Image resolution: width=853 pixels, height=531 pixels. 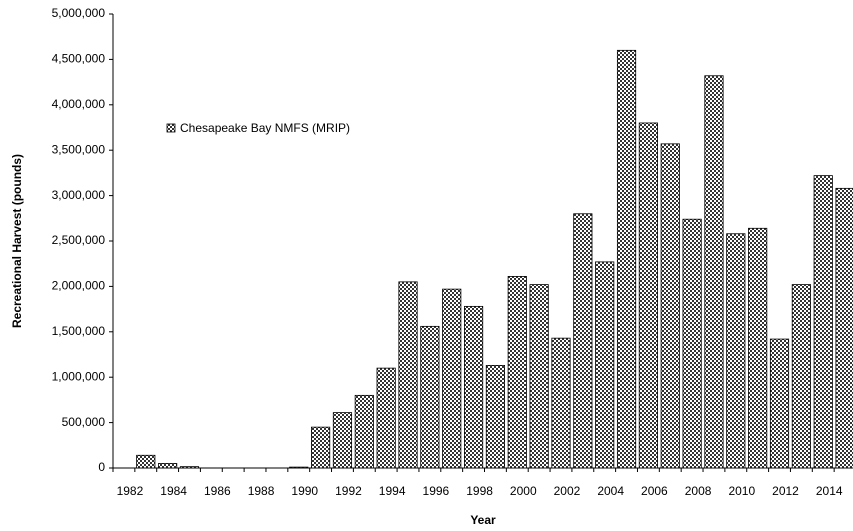 What do you see at coordinates (483, 520) in the screenshot?
I see `x-axis-title: Year` at bounding box center [483, 520].